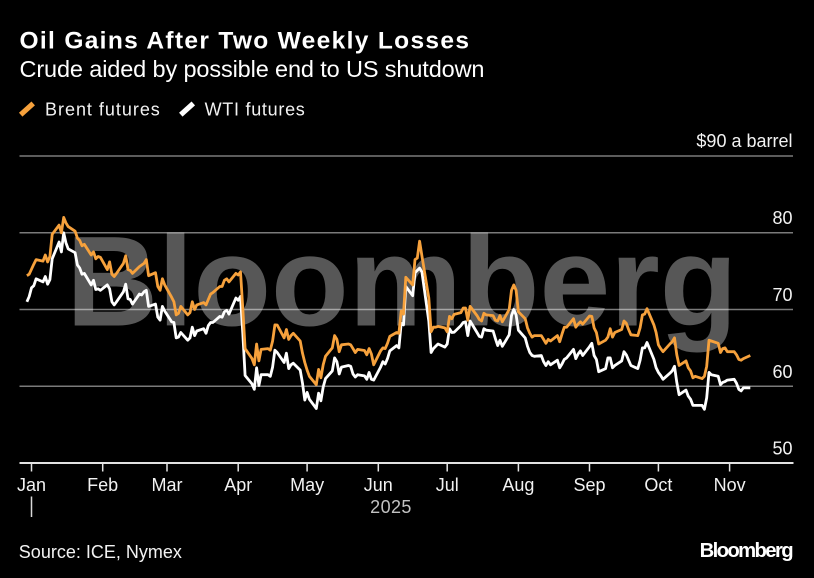 This screenshot has height=578, width=814. I want to click on svg-text: Jan, so click(31, 485).